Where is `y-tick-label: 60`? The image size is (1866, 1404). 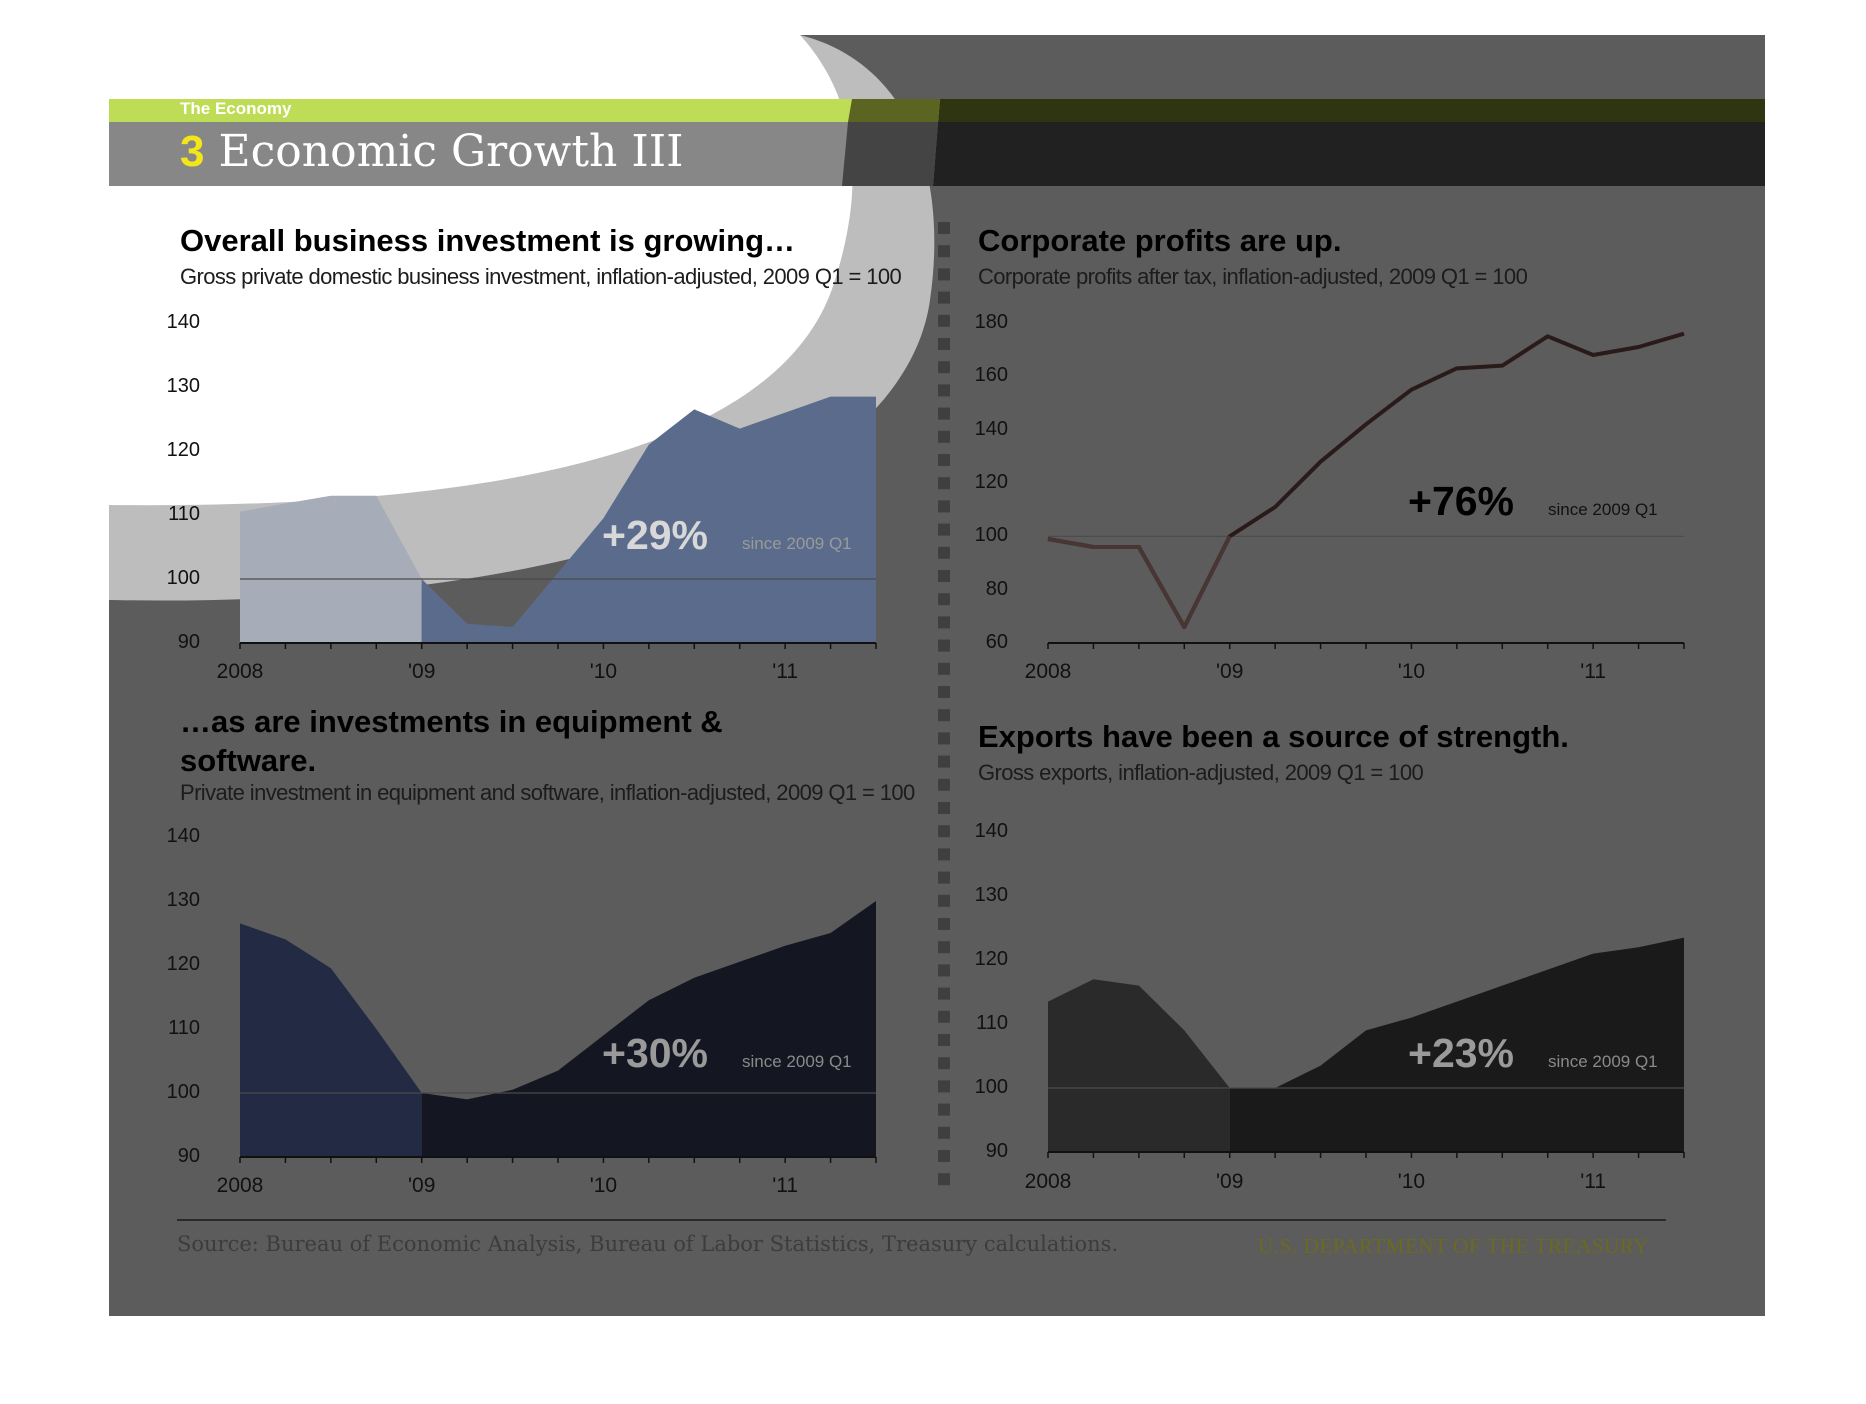
y-tick-label: 60 is located at coordinates (996, 642).